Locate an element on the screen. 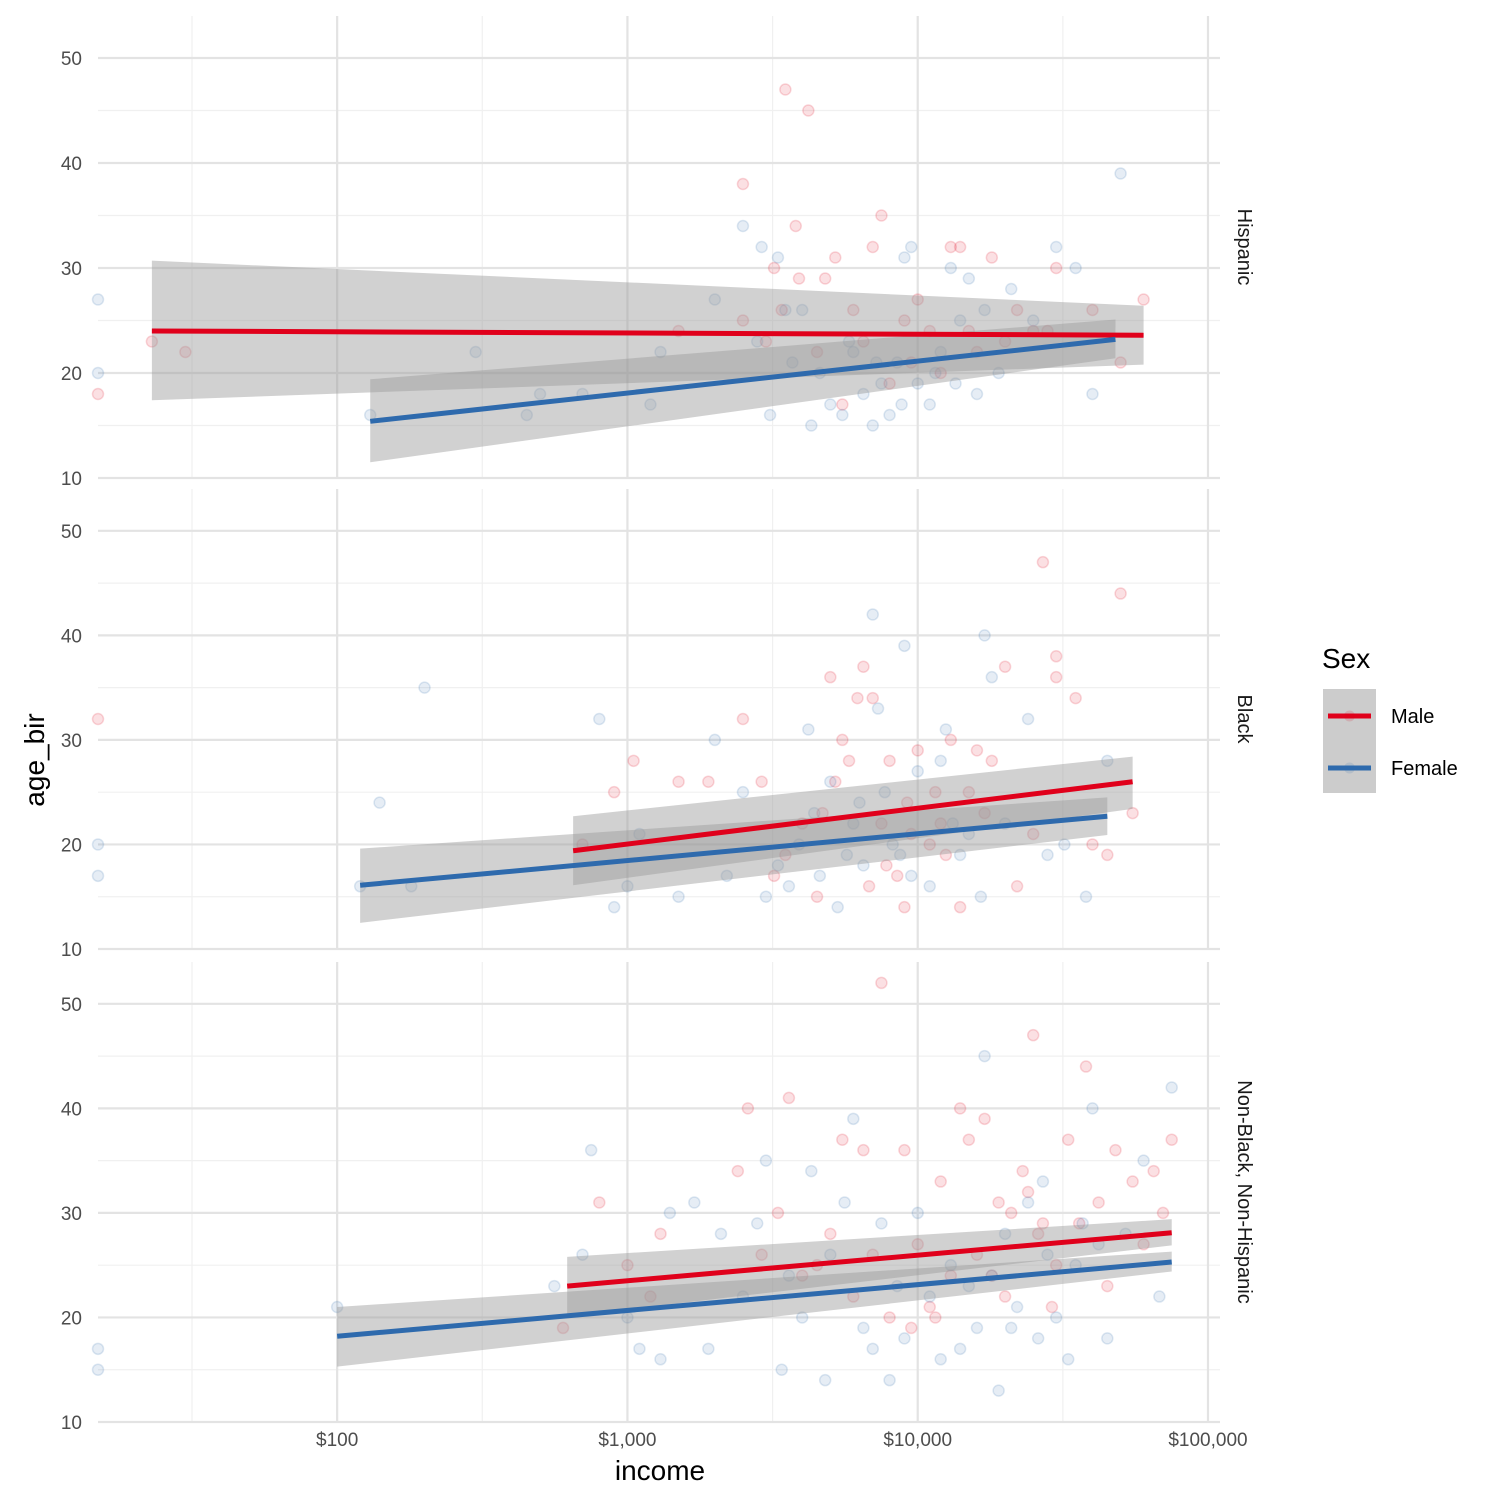 The height and width of the screenshot is (1512, 1512). y-tick-label: 20 is located at coordinates (71, 1318).